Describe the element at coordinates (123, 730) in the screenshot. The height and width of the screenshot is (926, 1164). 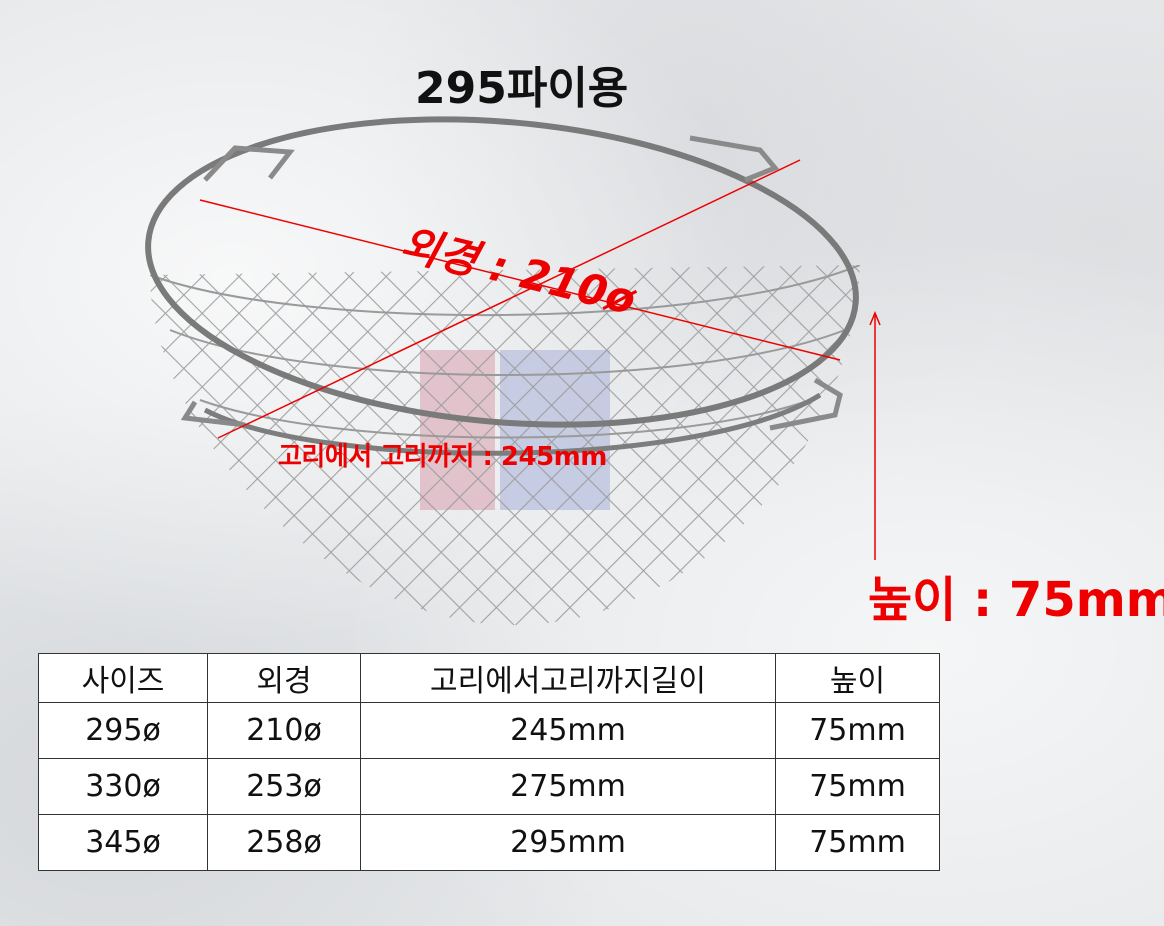
I see `cell-size: 295ø` at that location.